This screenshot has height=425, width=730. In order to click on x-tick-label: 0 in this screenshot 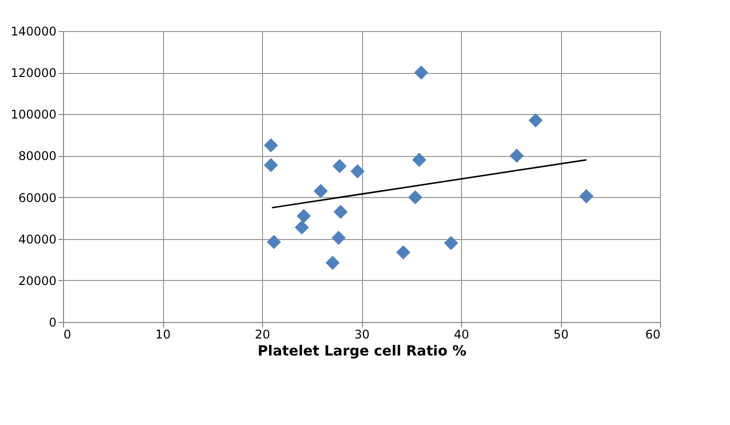, I will do `click(68, 335)`.